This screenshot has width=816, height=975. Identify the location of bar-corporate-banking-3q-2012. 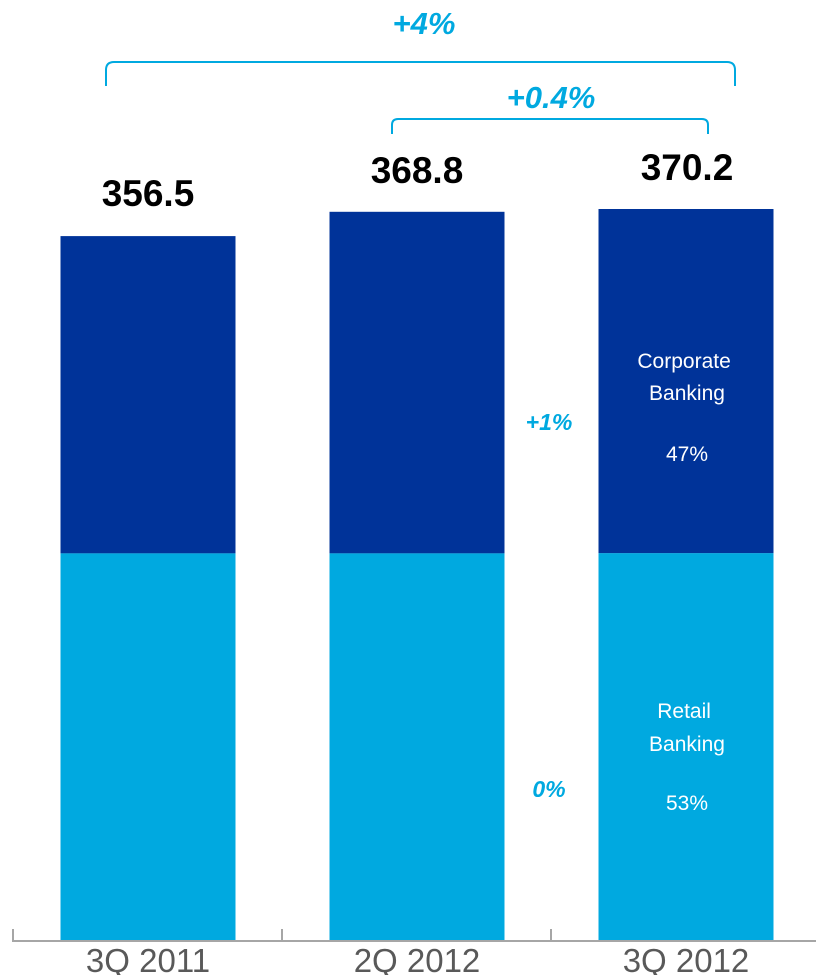
(686, 381).